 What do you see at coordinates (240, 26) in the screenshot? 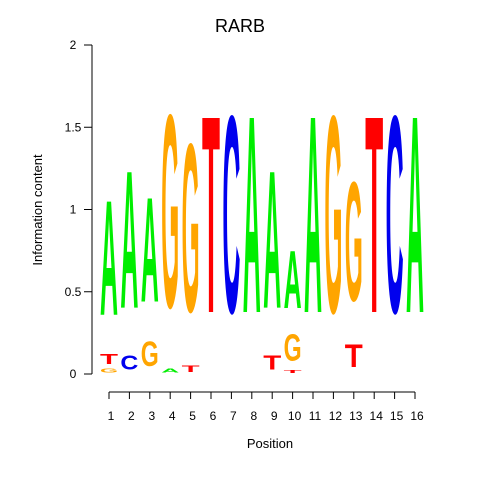
I see `chart-title: RARB` at bounding box center [240, 26].